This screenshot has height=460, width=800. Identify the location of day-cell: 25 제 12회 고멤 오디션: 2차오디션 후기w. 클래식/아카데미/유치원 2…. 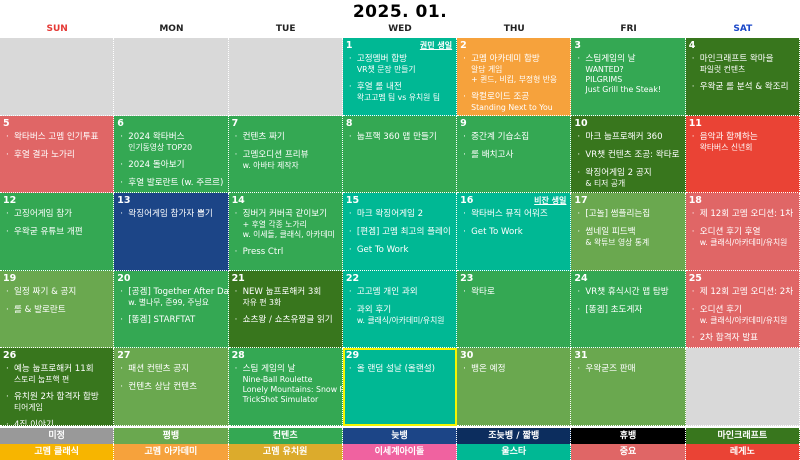
(742, 309).